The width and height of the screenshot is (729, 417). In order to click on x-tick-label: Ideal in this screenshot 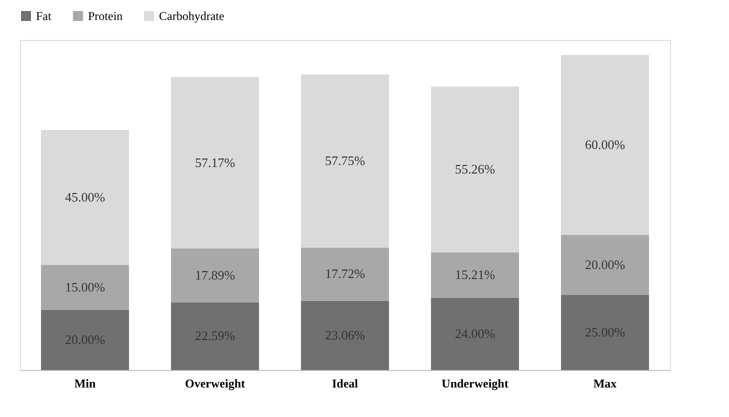, I will do `click(345, 383)`.